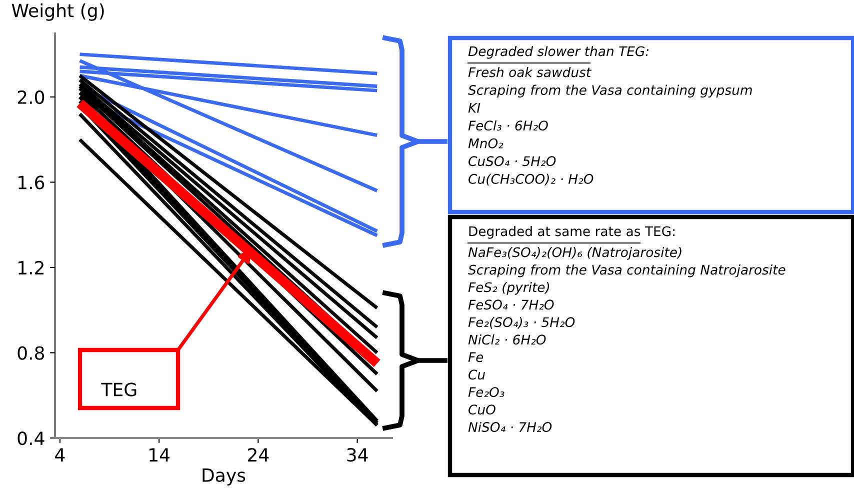  Describe the element at coordinates (31, 183) in the screenshot. I see `y-tick-label: 1.6` at that location.